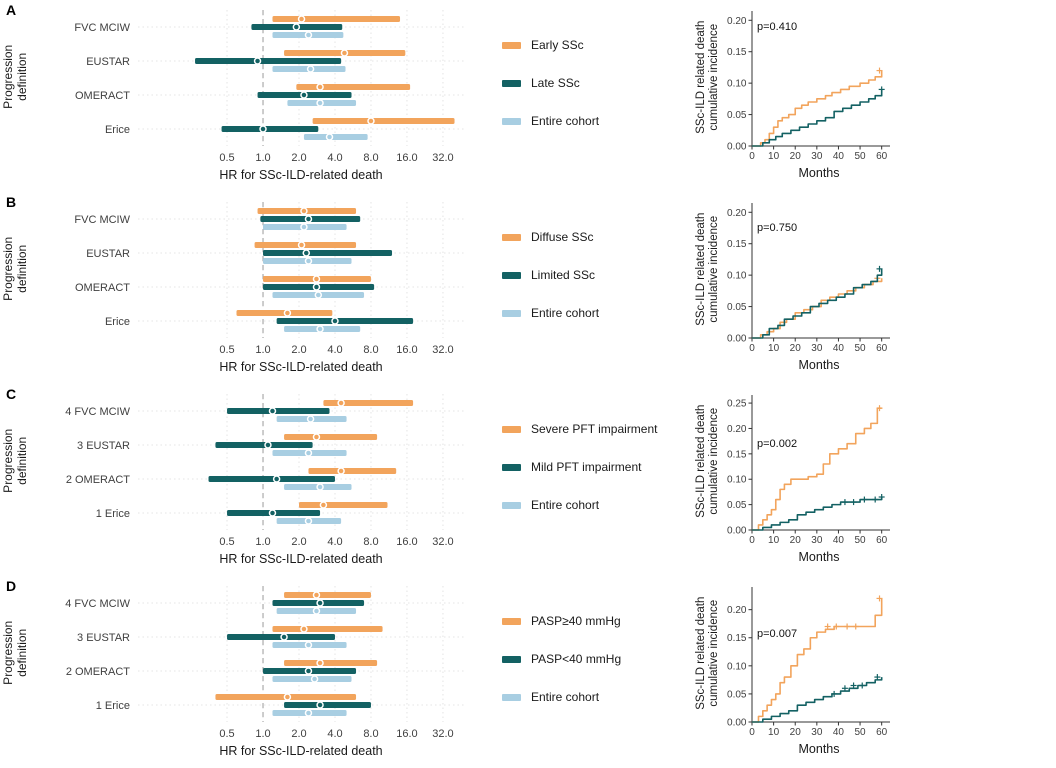  I want to click on svg-text: 3 EUSTAR, so click(103, 446).